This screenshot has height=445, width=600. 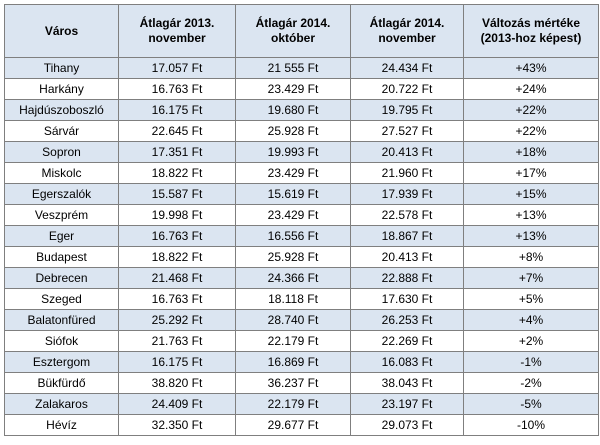 What do you see at coordinates (407, 173) in the screenshot?
I see `cell-price-2014-nov: 21.960 Ft` at bounding box center [407, 173].